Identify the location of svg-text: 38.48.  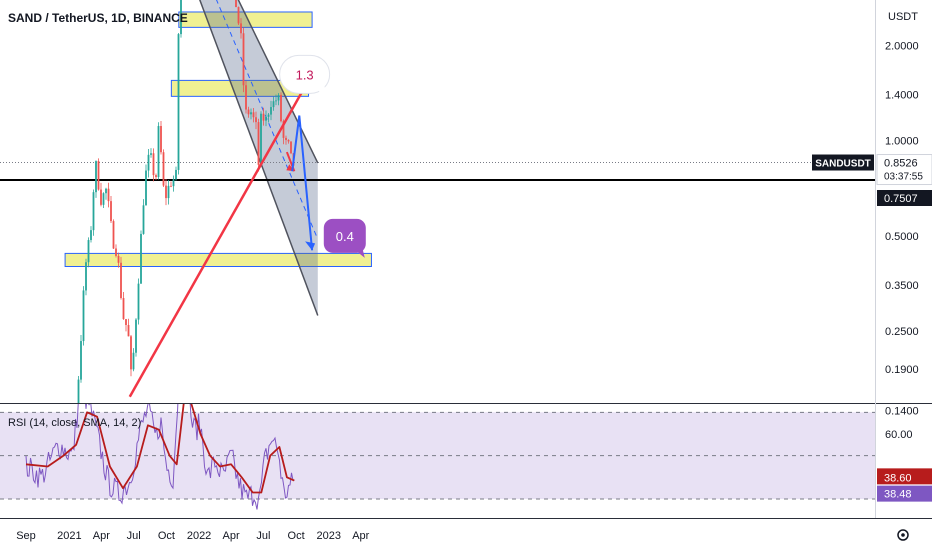
(898, 495).